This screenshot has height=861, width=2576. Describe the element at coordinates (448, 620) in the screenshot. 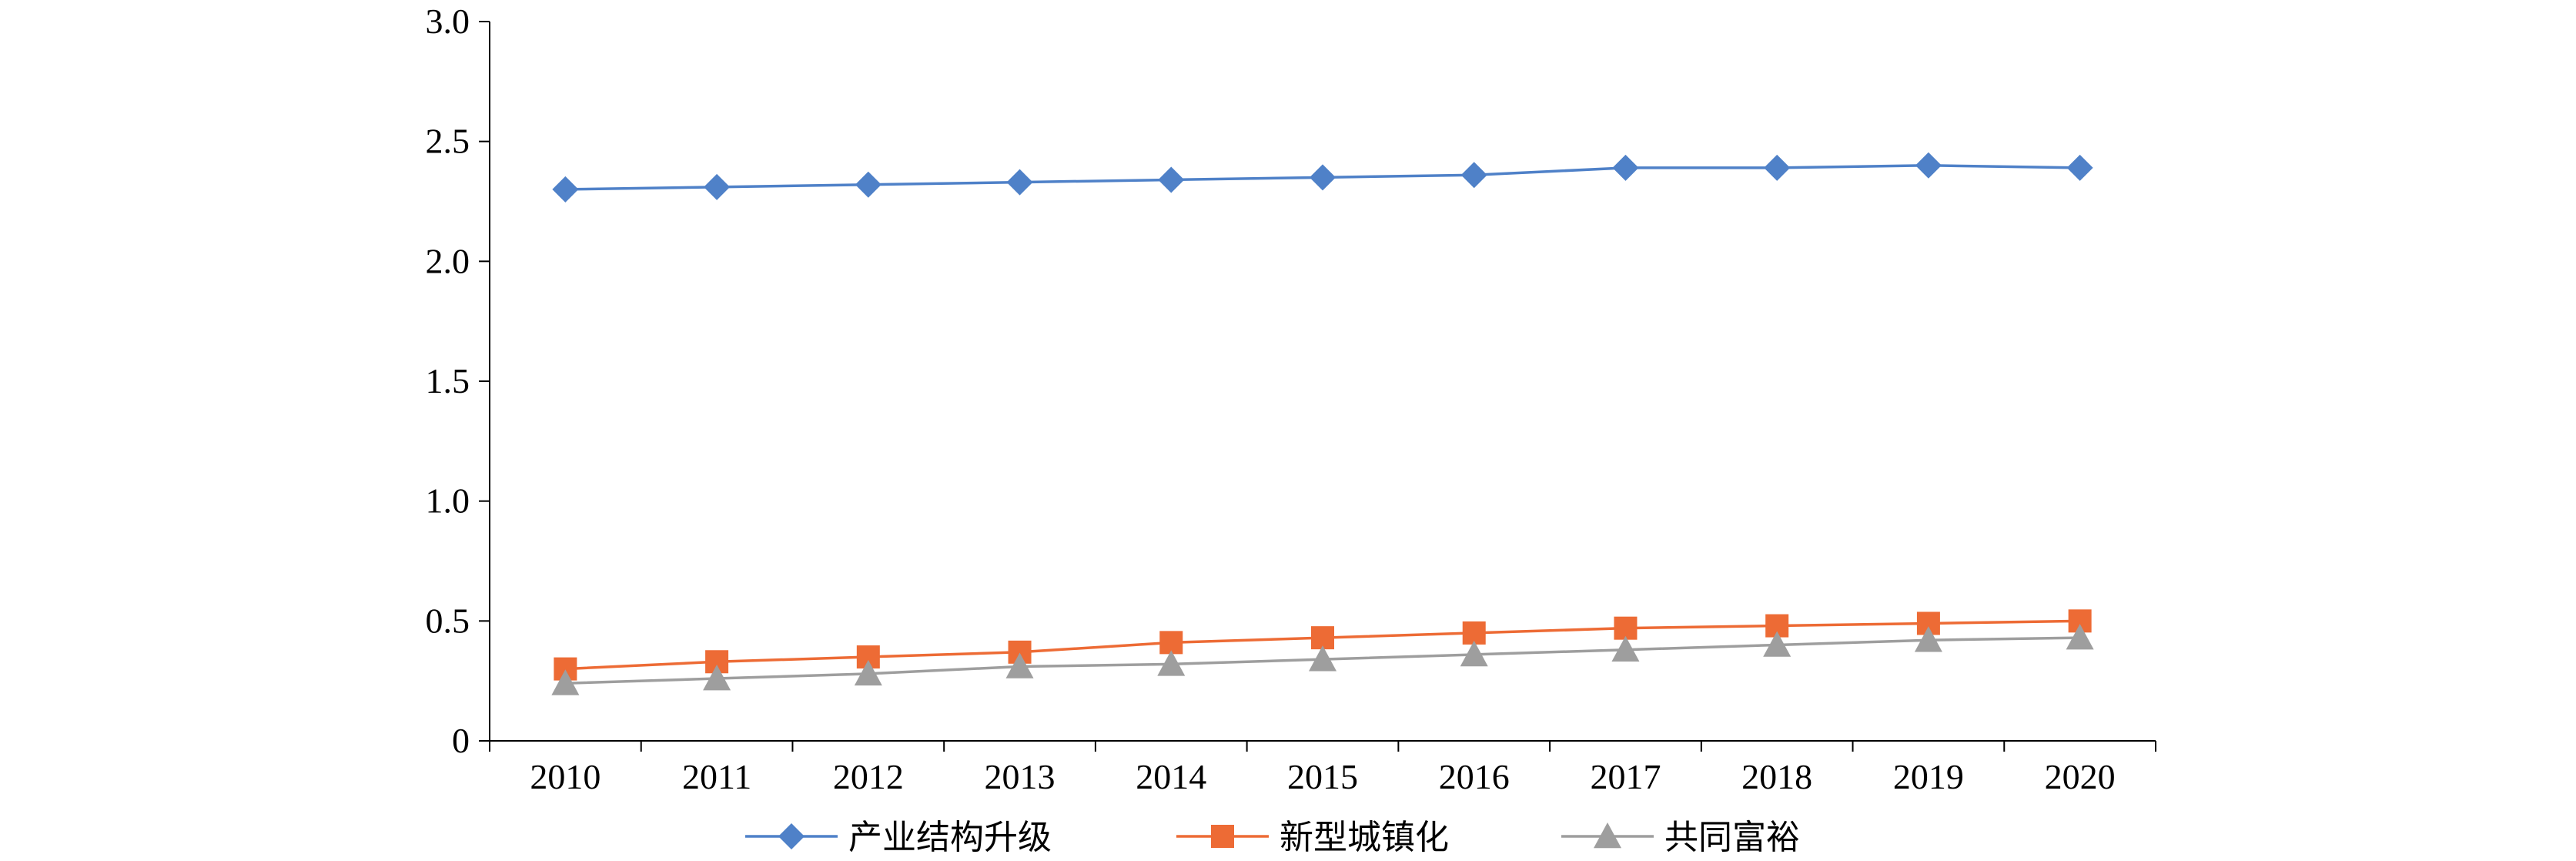

I see `y-tick-label: 0.5` at that location.